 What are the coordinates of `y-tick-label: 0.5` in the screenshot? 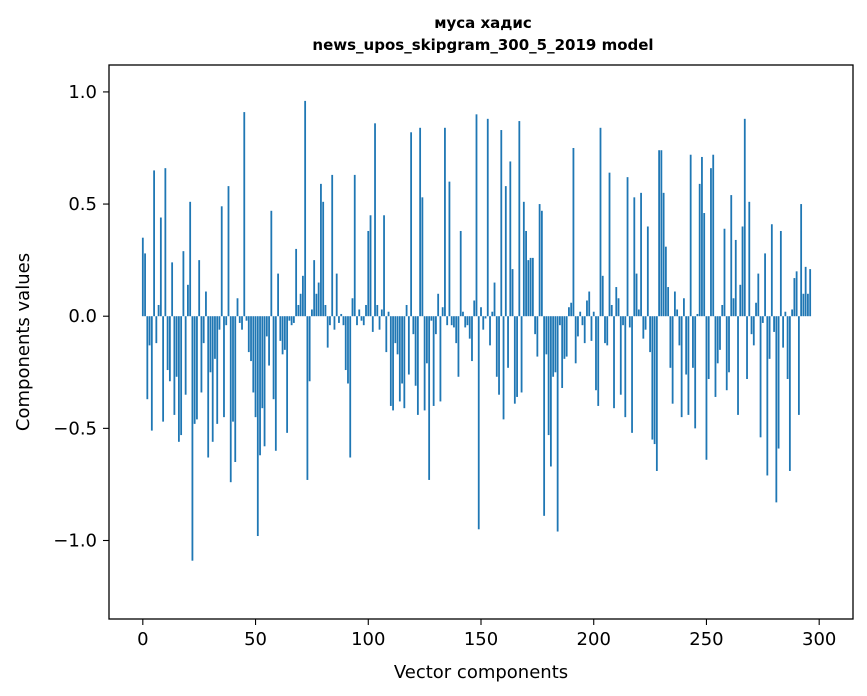 It's located at (82, 204).